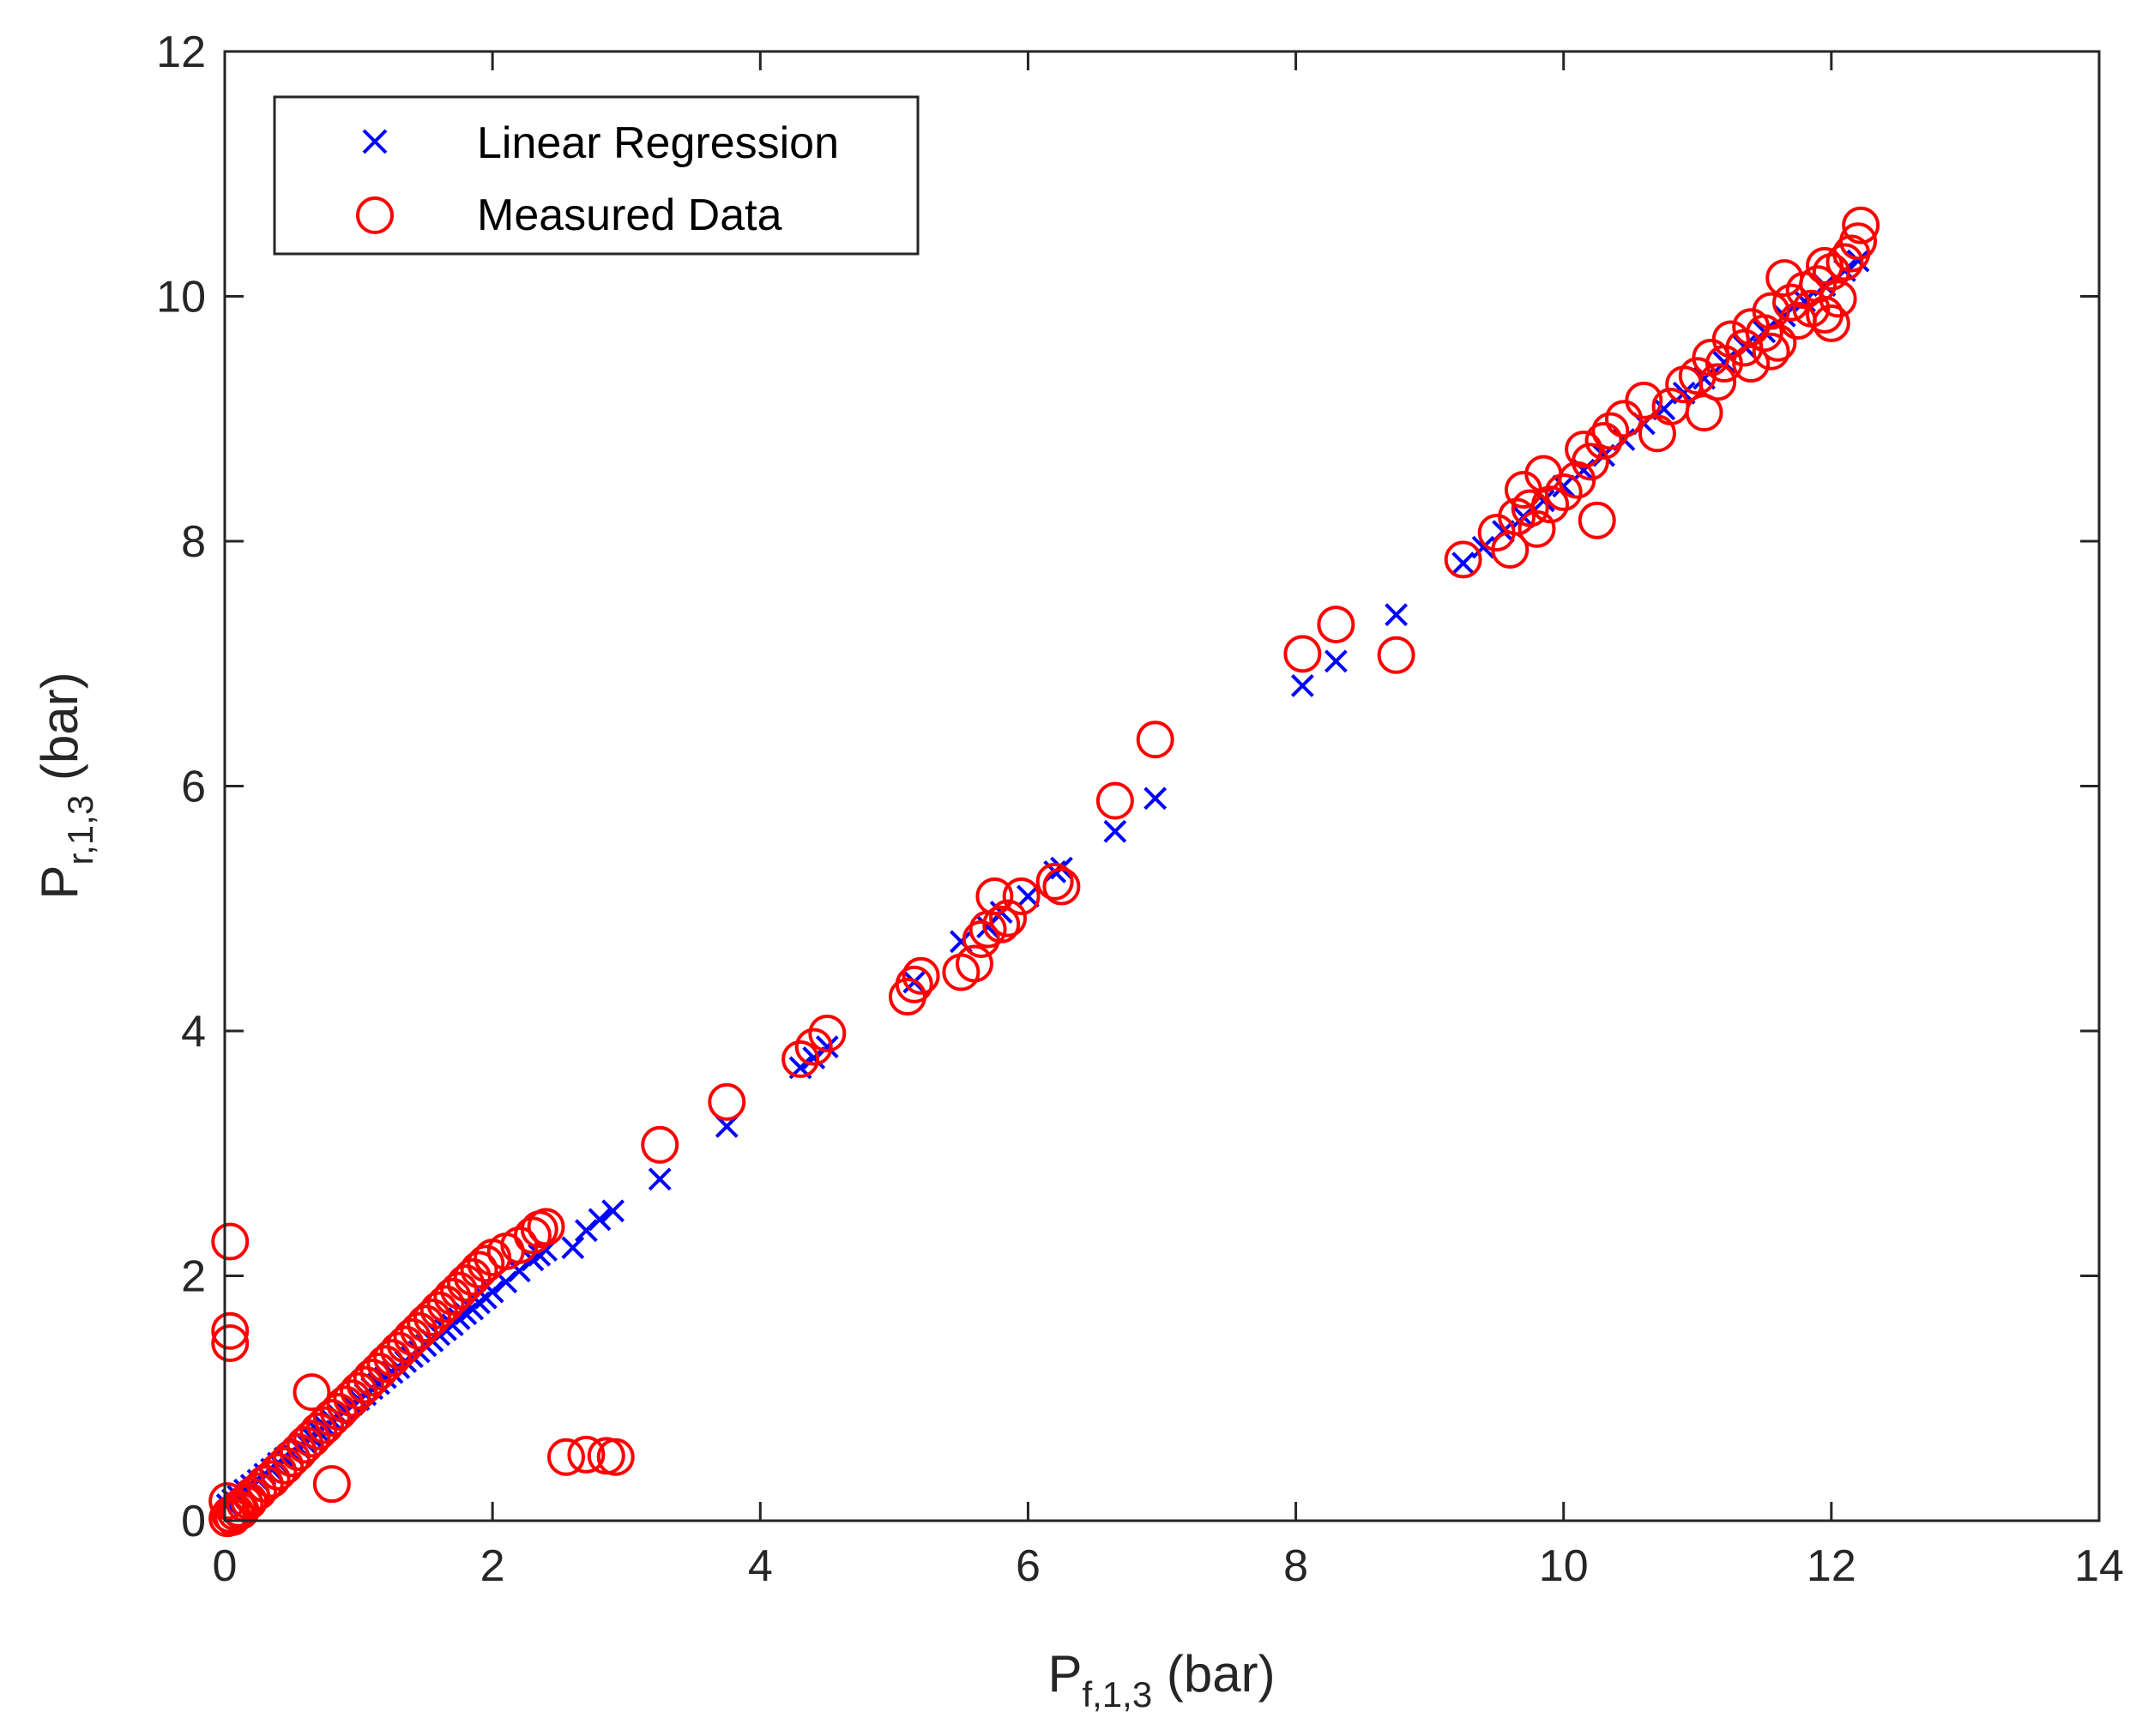 This screenshot has height=1736, width=2142. I want to click on x-tick-label: 12, so click(1831, 1566).